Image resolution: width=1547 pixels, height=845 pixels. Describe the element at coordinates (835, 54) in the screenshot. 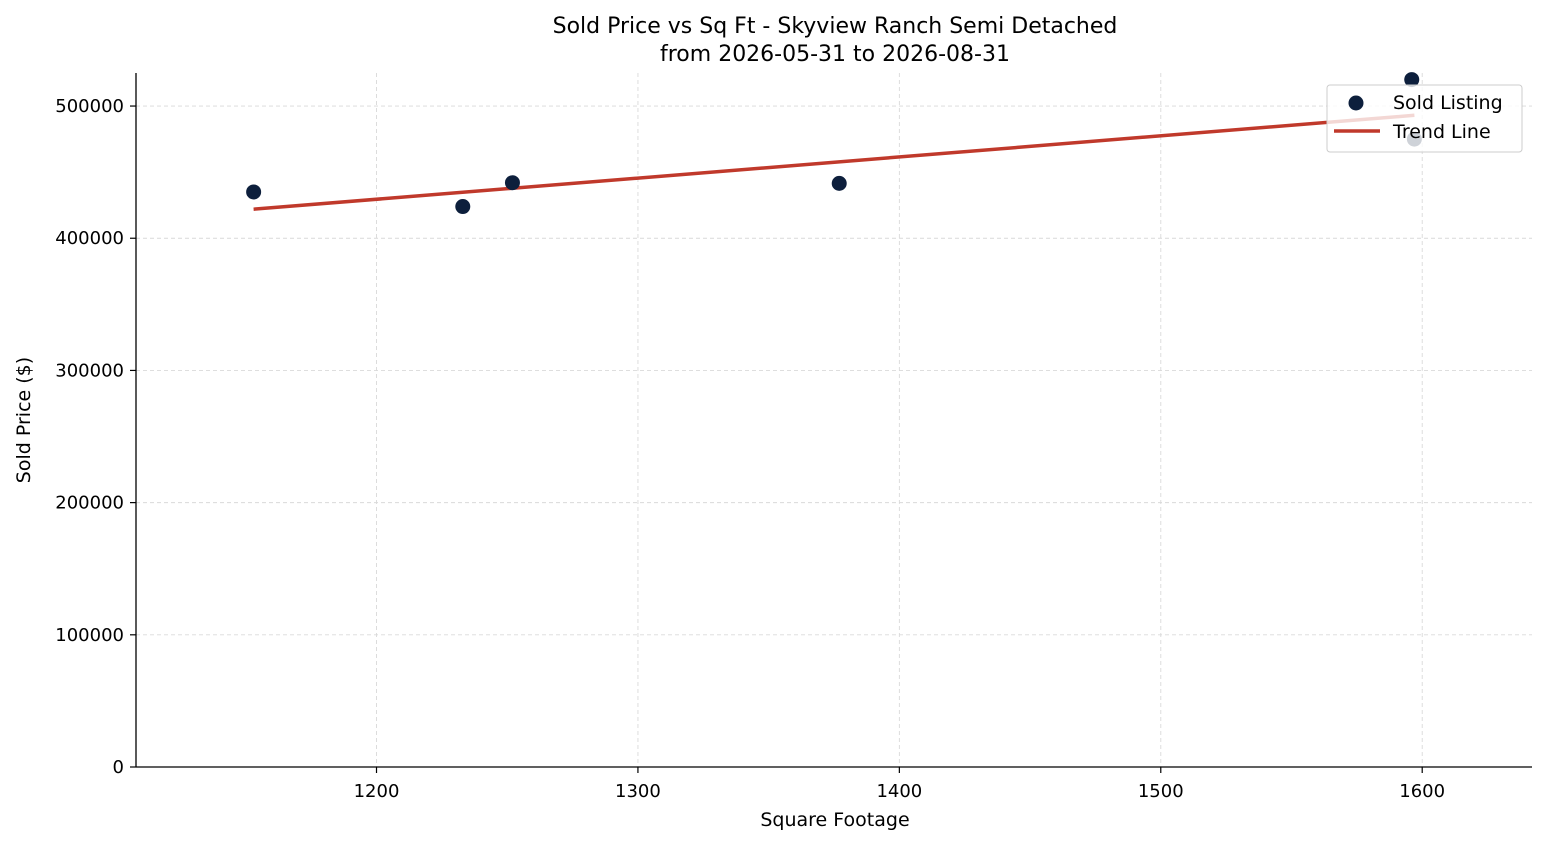

I see `chart-subtitle: from 2026-05-31 to 2026-08-31` at that location.